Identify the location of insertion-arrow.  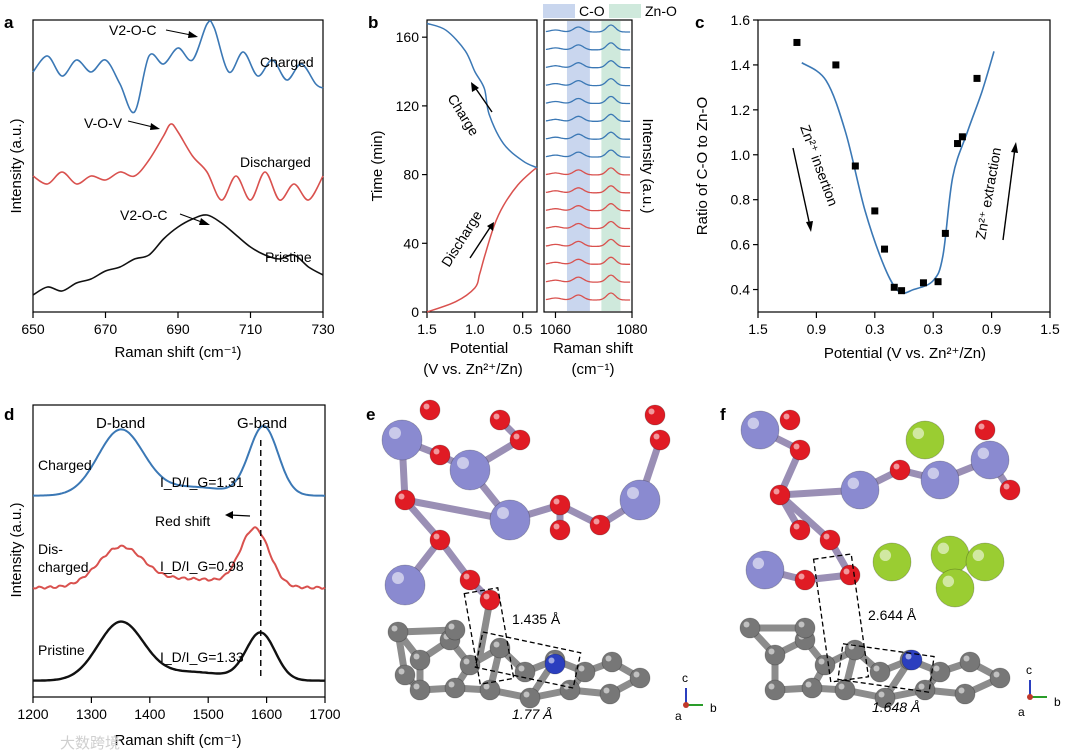
(801, 187).